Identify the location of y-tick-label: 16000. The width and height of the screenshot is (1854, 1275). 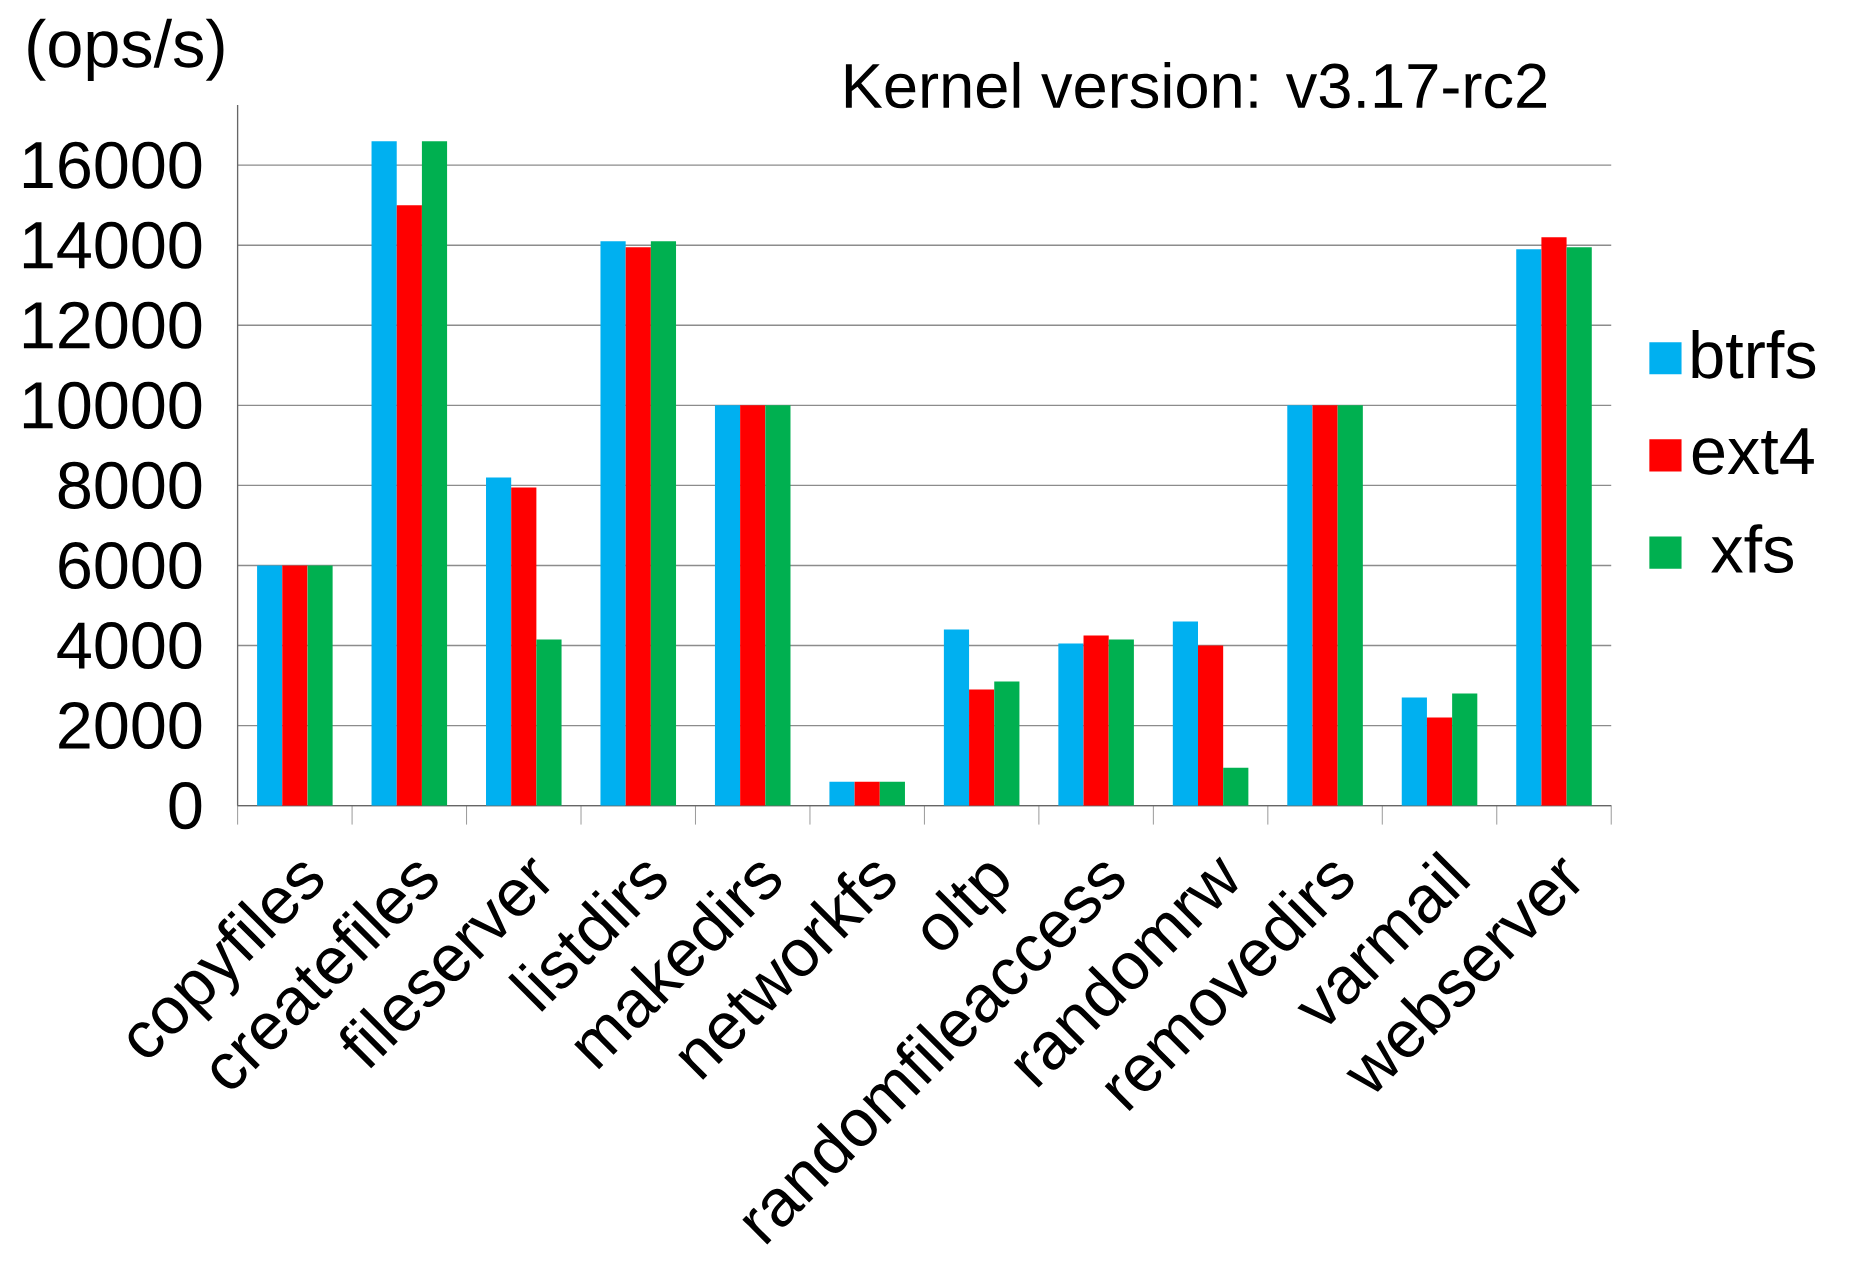
(112, 165).